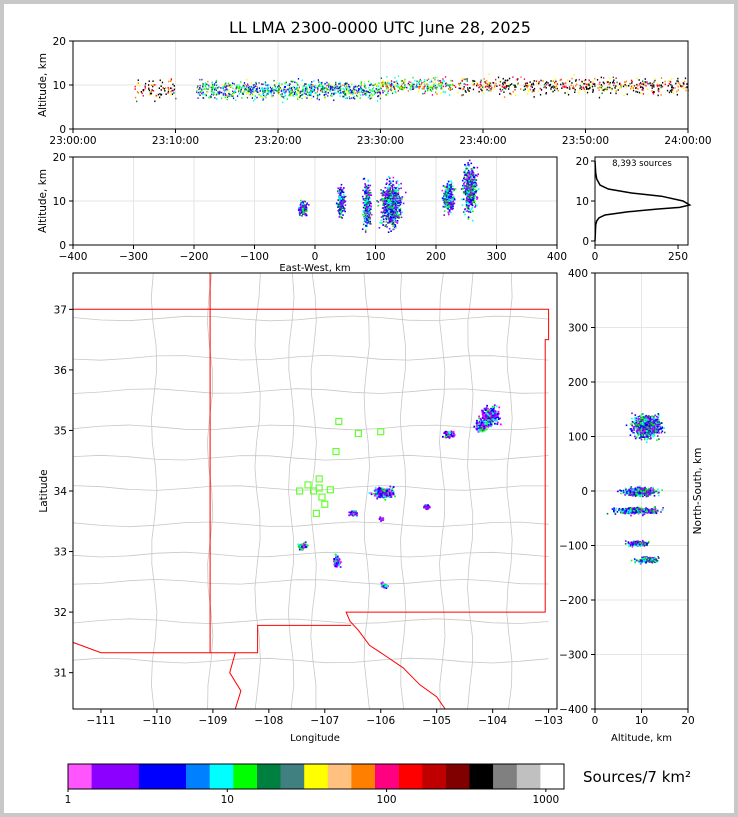 The width and height of the screenshot is (738, 817). I want to click on histogram-line, so click(643, 201).